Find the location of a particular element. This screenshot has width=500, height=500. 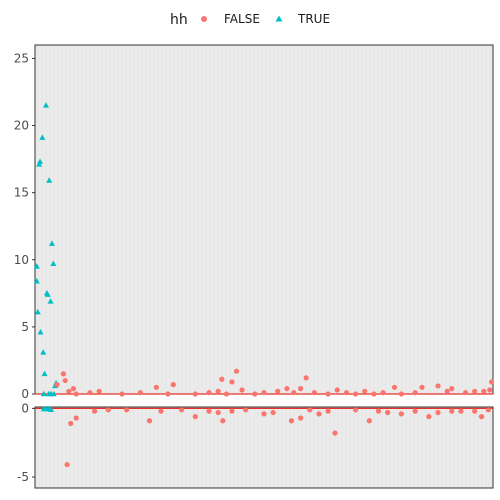

legend-label: TRUE is located at coordinates (313, 19).